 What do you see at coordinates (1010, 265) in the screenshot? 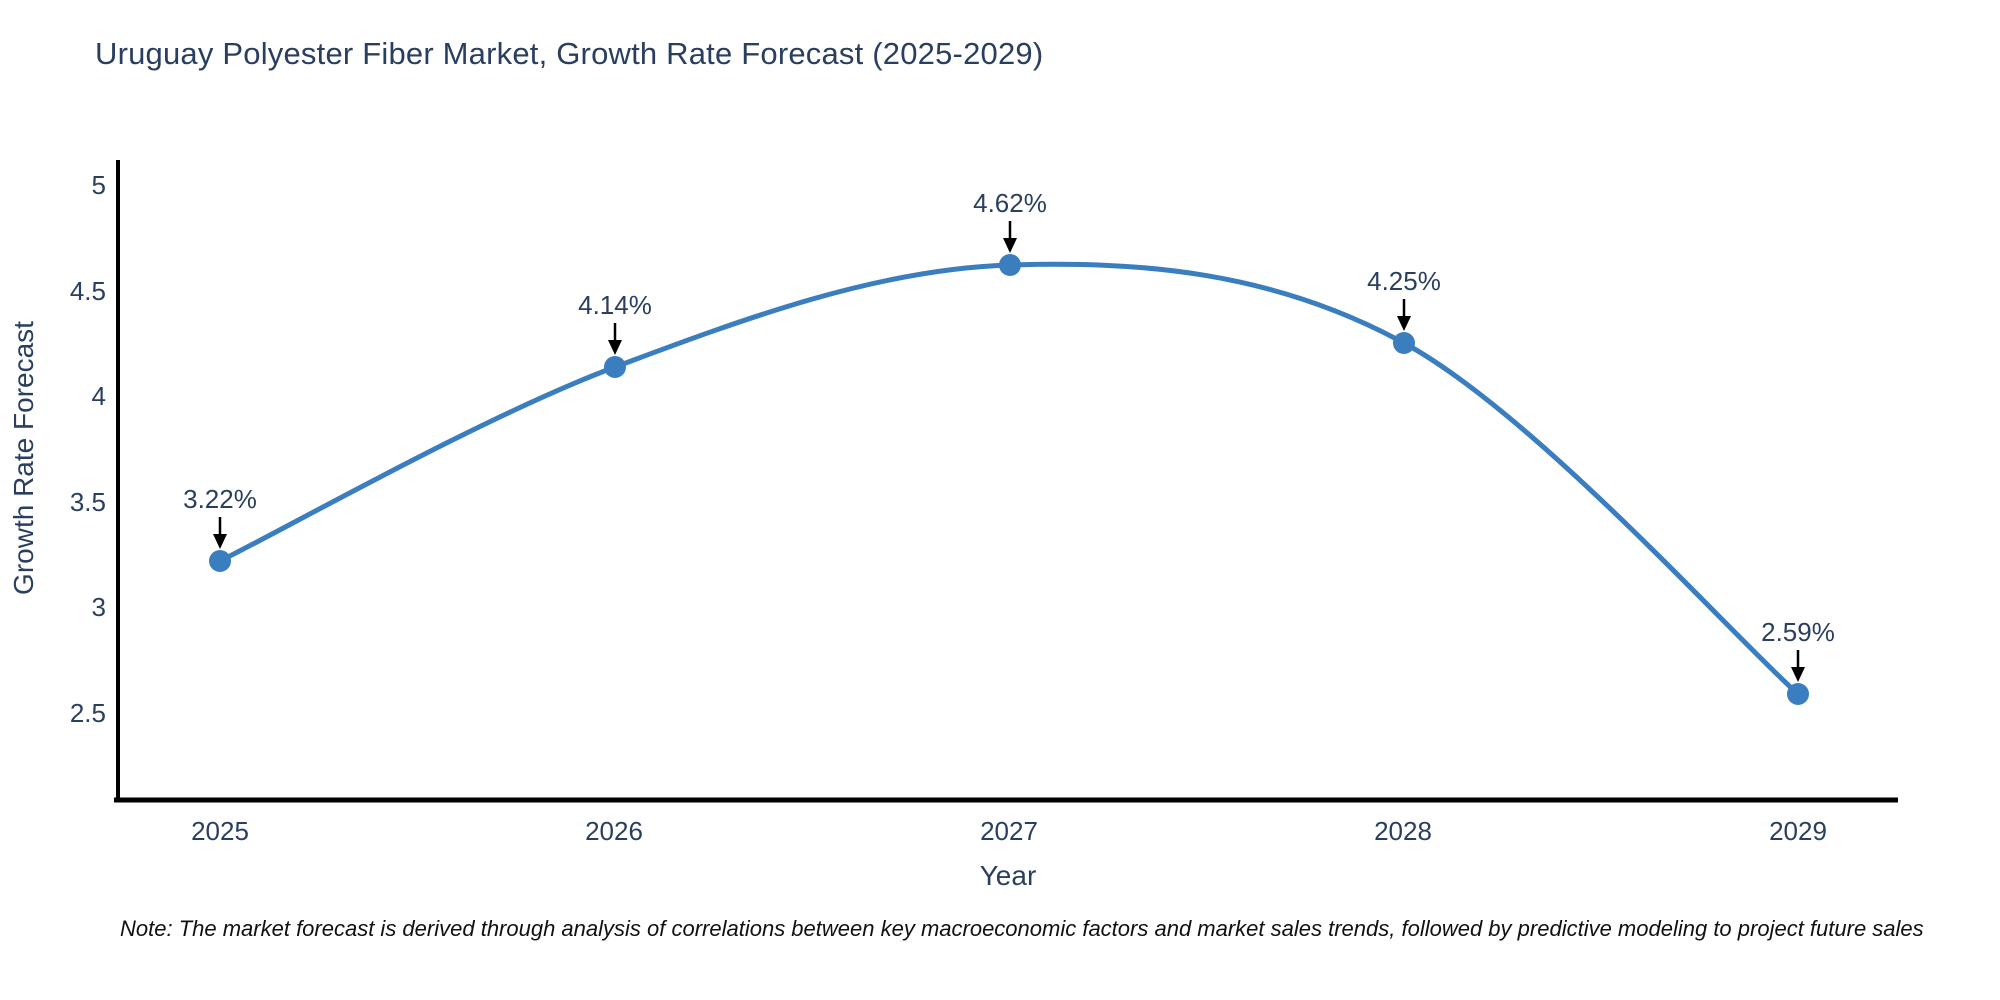
I see `data-point-2027` at bounding box center [1010, 265].